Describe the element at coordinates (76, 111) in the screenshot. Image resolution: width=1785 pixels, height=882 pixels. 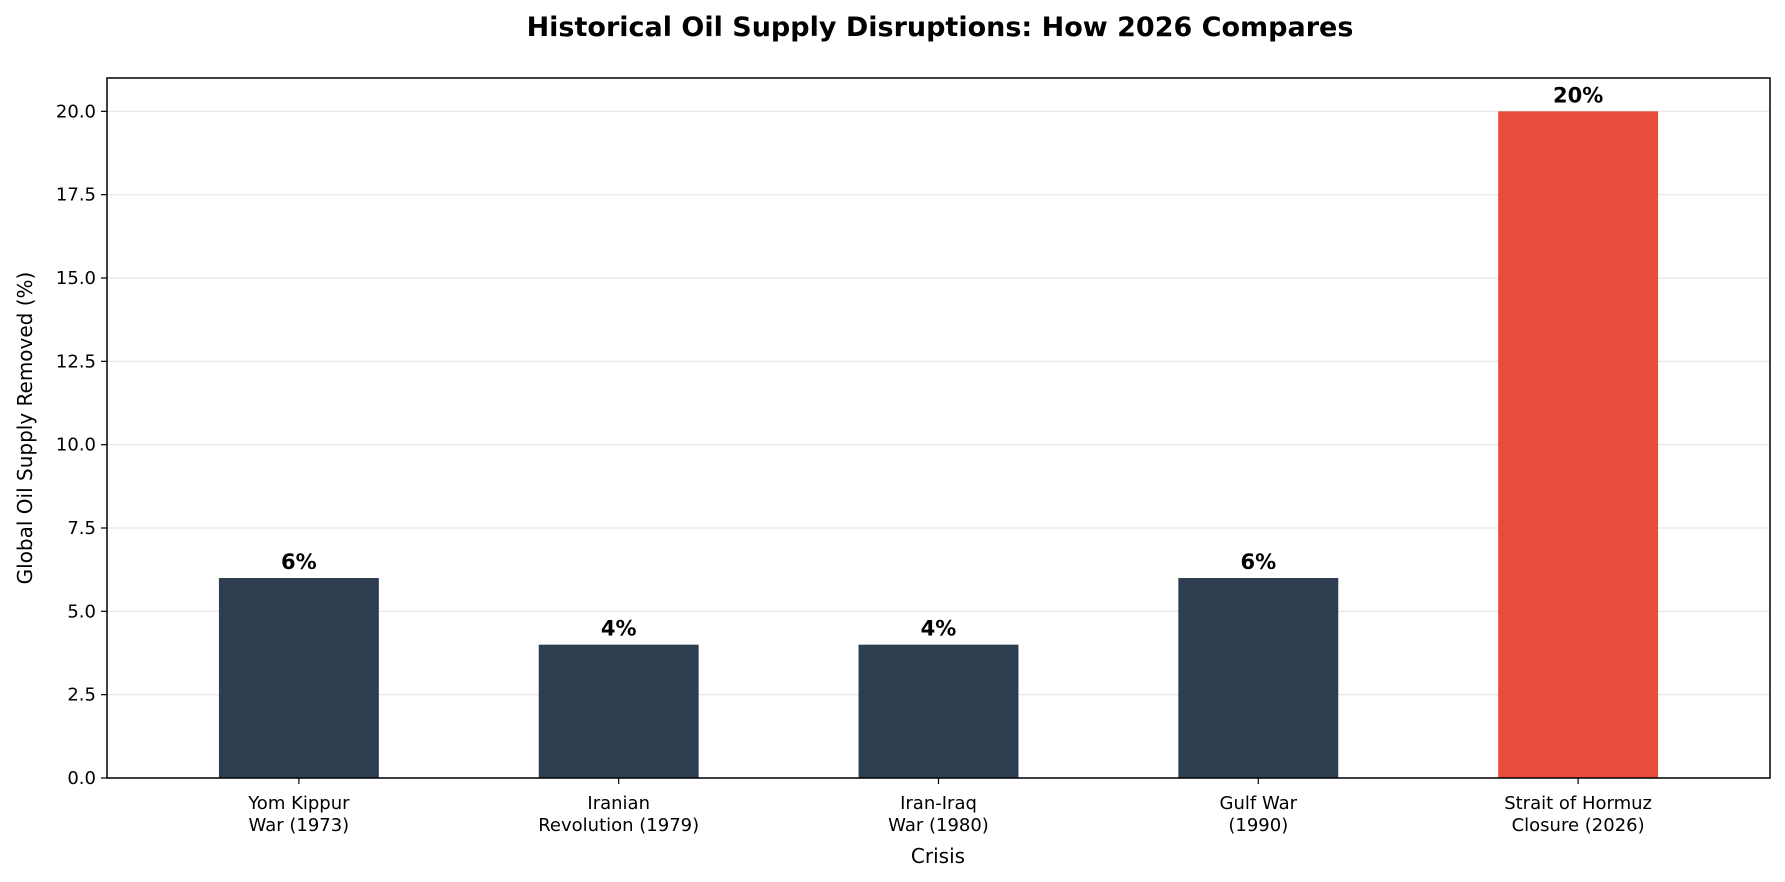
I see `y-tick-label: 20.0` at that location.